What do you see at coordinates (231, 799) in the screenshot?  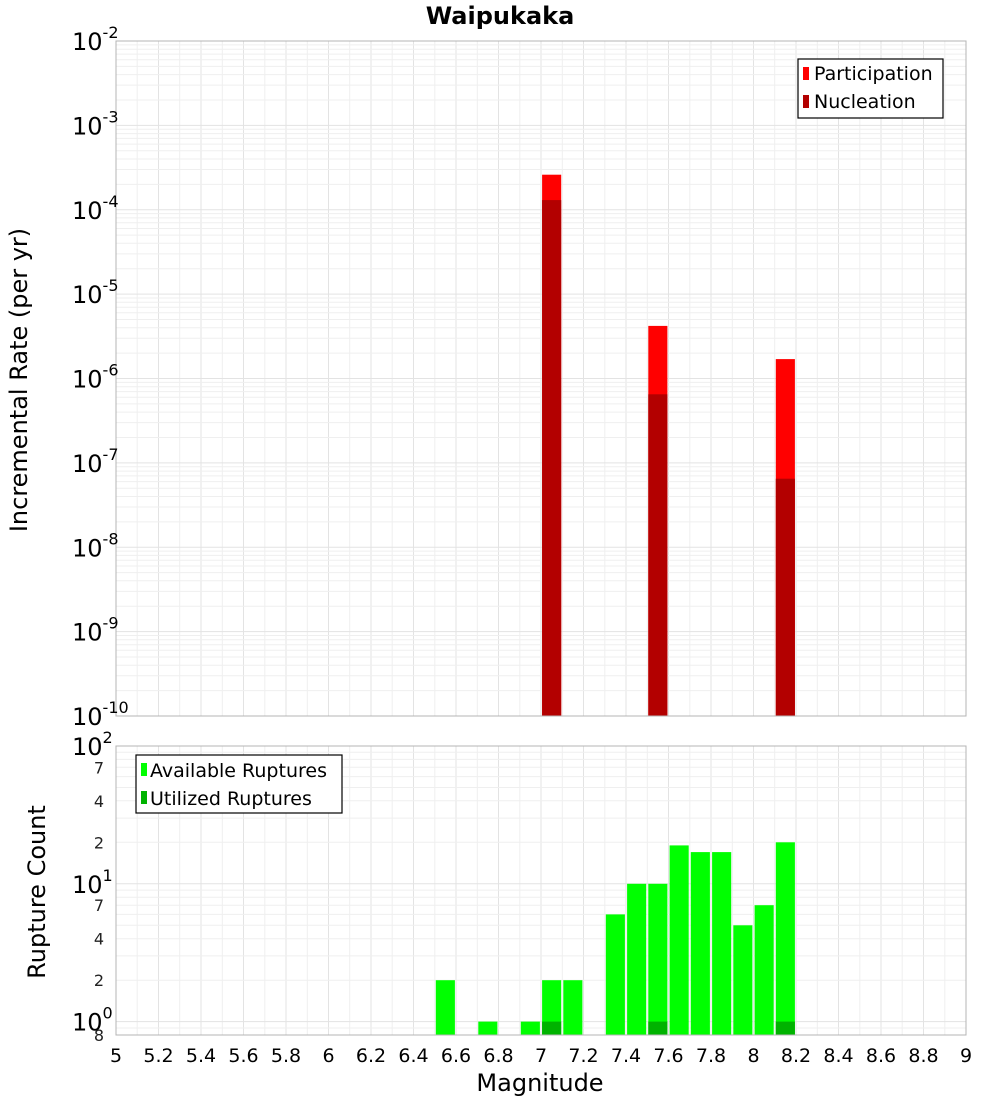 I see `legend-label-utilized-ruptures: Utilized Ruptures` at bounding box center [231, 799].